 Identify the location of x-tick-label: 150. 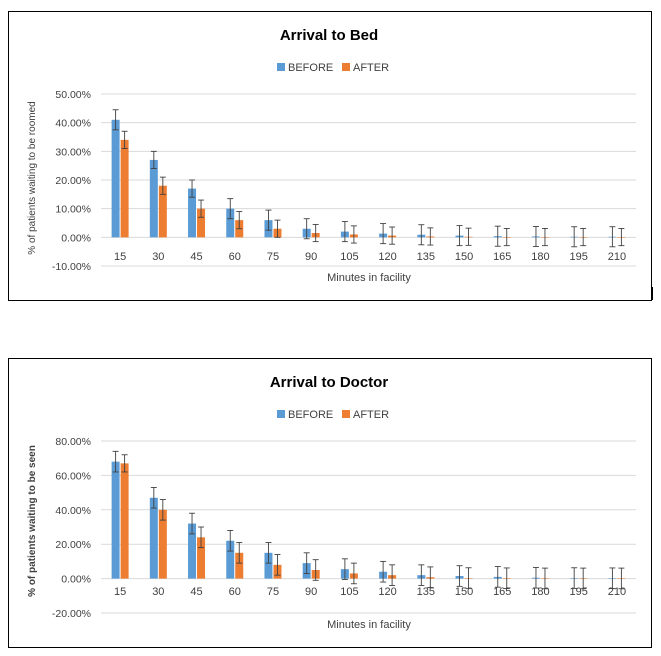
(464, 592).